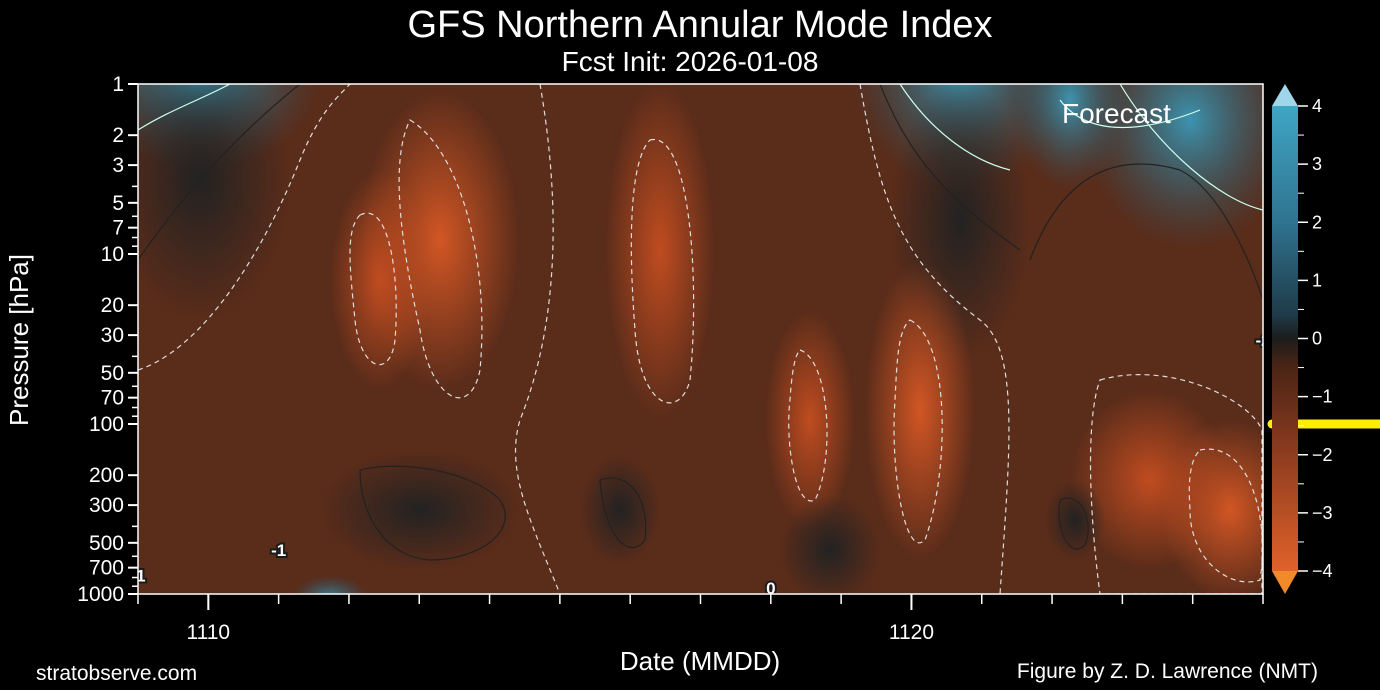  I want to click on colorbar-extend-bottom, so click(1285, 582).